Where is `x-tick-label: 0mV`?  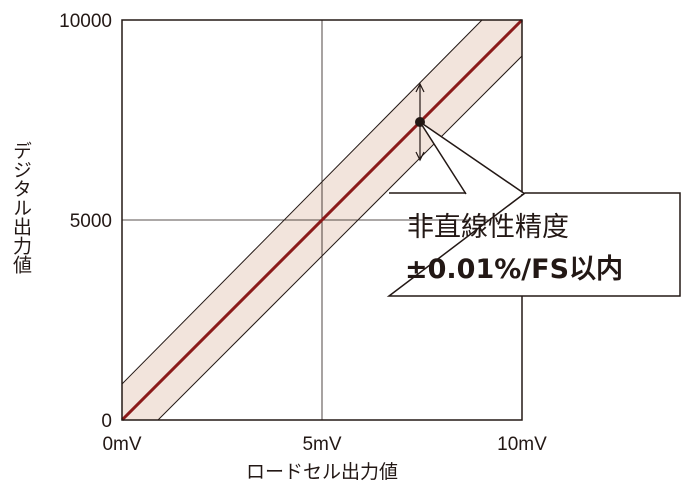 x-tick-label: 0mV is located at coordinates (121, 444).